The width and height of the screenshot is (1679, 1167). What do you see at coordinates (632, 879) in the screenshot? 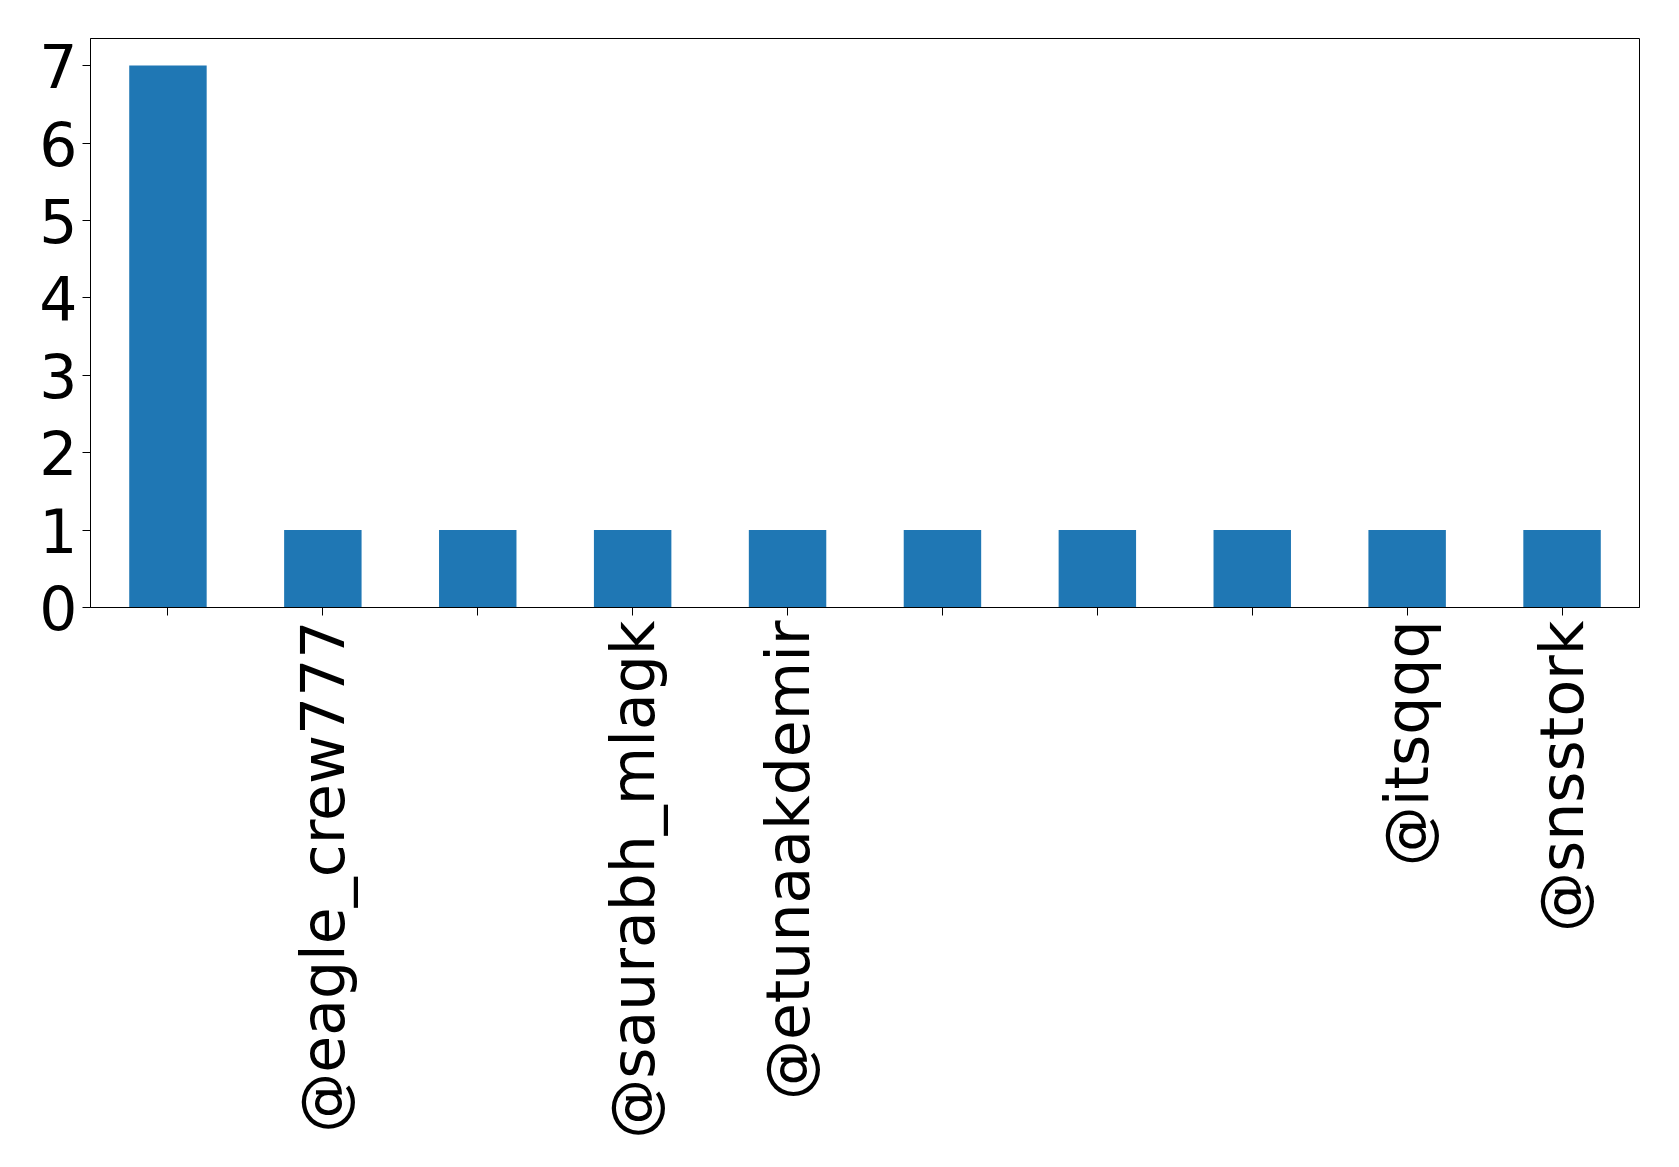
I see `x-tick-label: @saurabh_mlagk` at bounding box center [632, 879].